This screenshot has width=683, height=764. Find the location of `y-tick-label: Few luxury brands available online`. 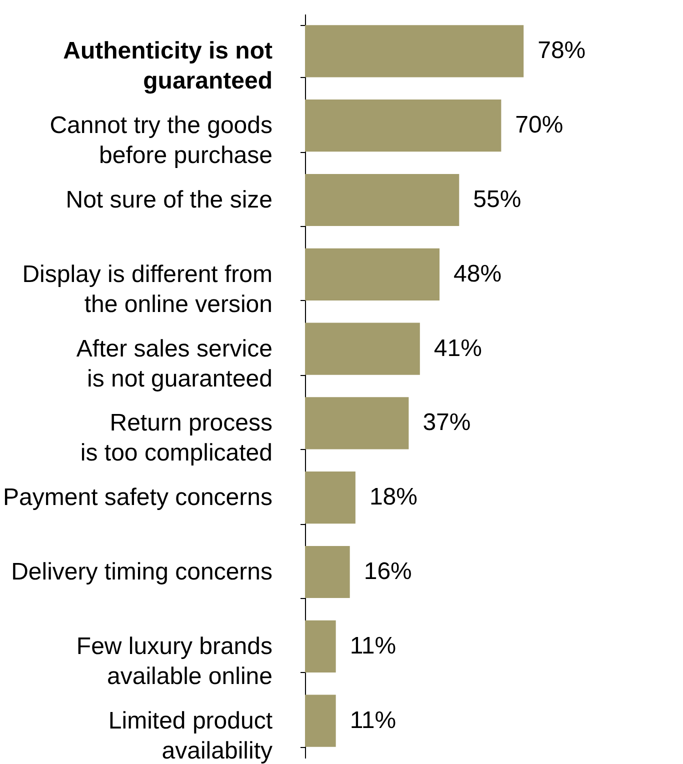

y-tick-label: Few luxury brands available online is located at coordinates (174, 661).